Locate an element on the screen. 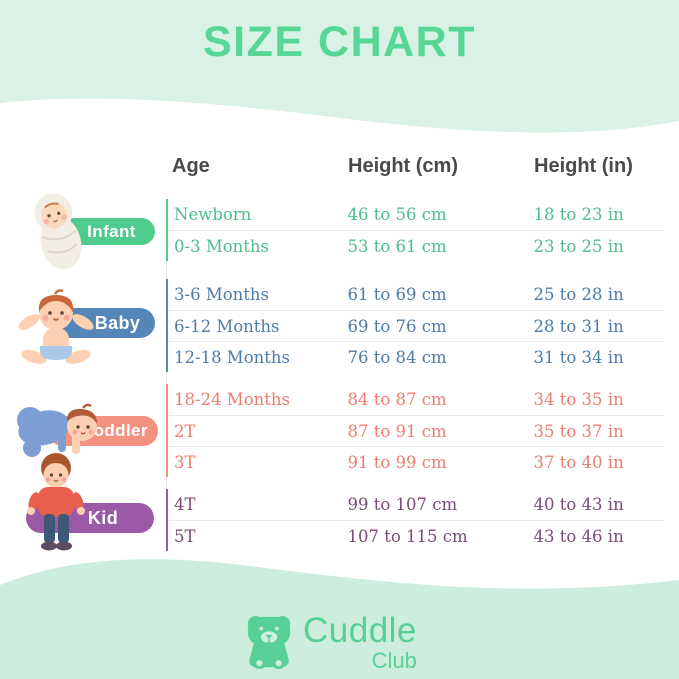  table-cell: 37 to 40 in is located at coordinates (578, 462).